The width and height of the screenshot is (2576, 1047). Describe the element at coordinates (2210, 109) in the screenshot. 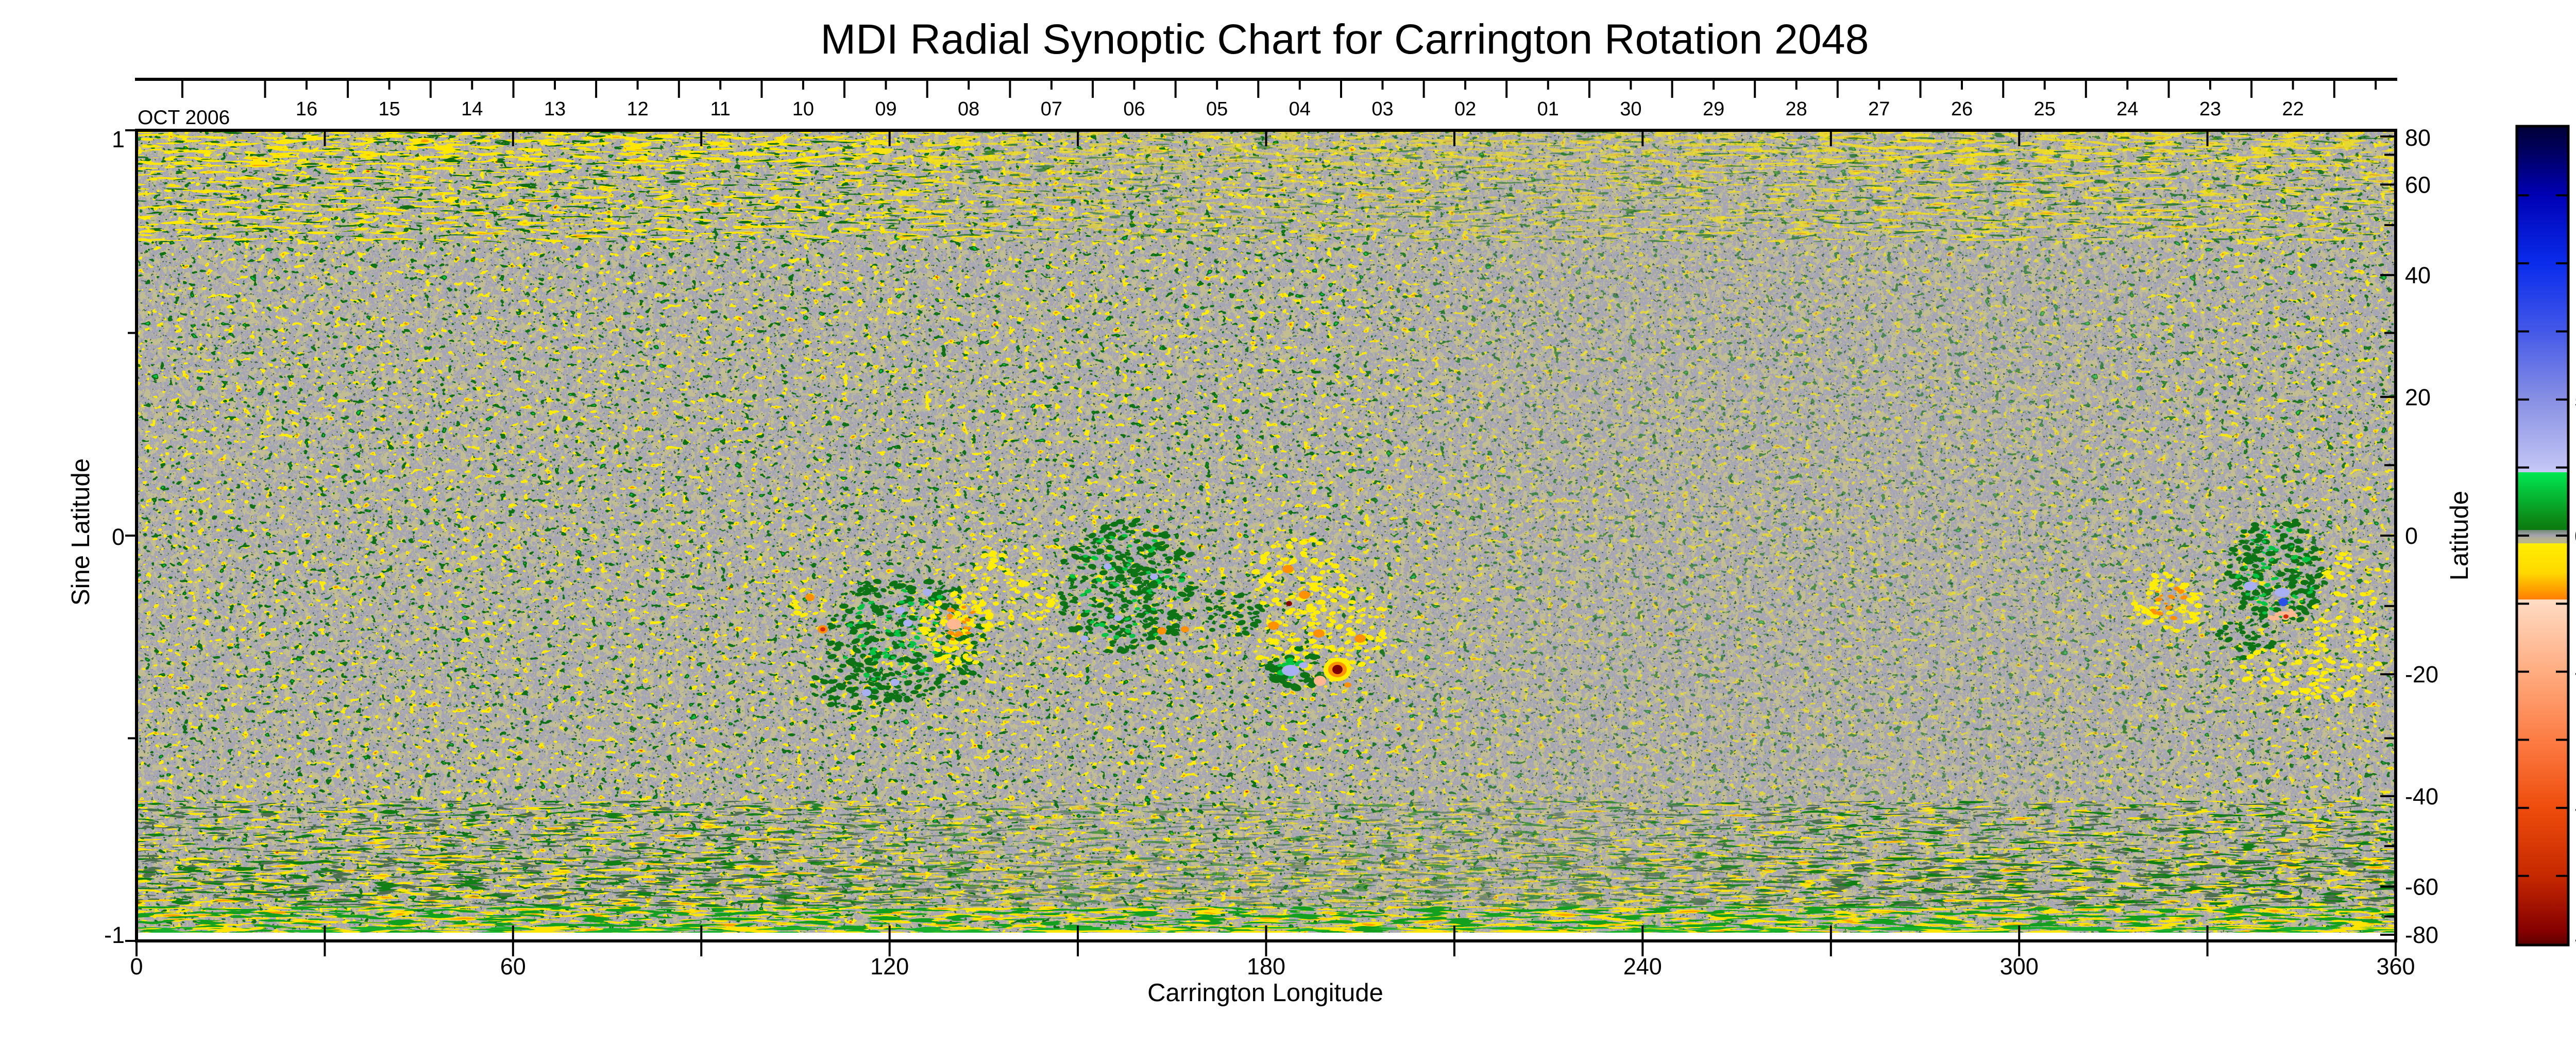

I see `svg-text: 23` at that location.